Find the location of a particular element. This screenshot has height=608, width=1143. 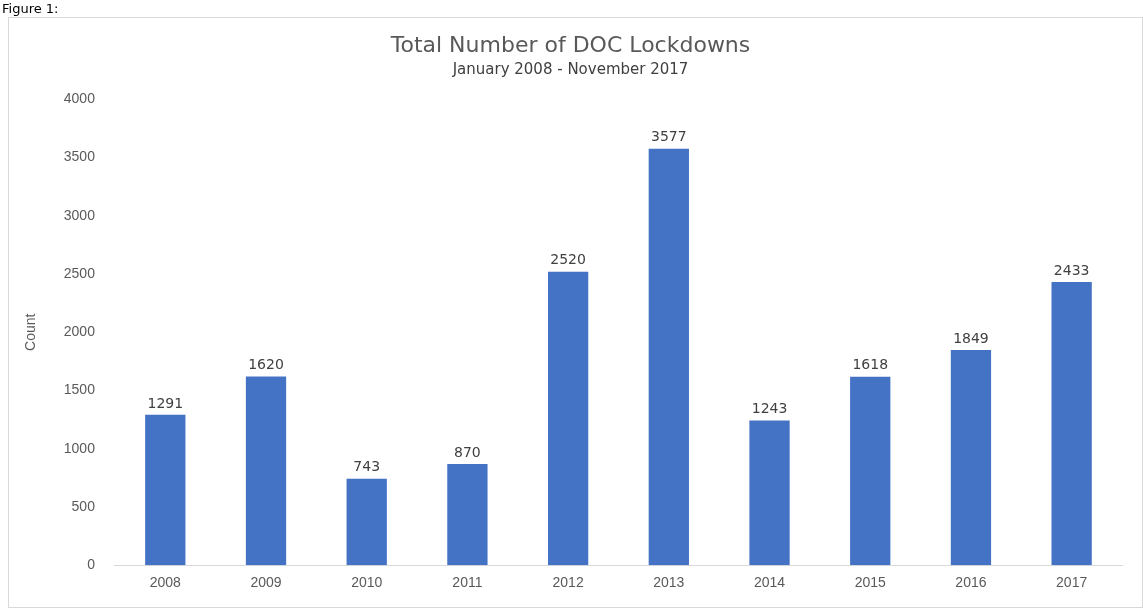

x-tick-label: 2017 is located at coordinates (1072, 582).